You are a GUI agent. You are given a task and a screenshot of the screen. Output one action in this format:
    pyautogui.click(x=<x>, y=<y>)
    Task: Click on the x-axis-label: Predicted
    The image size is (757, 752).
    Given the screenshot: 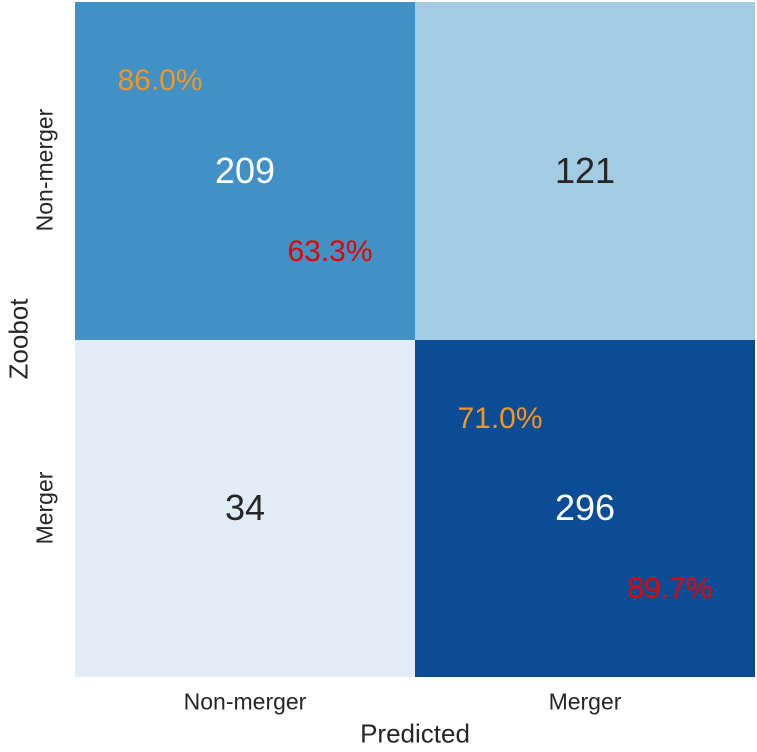 What is the action you would take?
    pyautogui.click(x=415, y=733)
    